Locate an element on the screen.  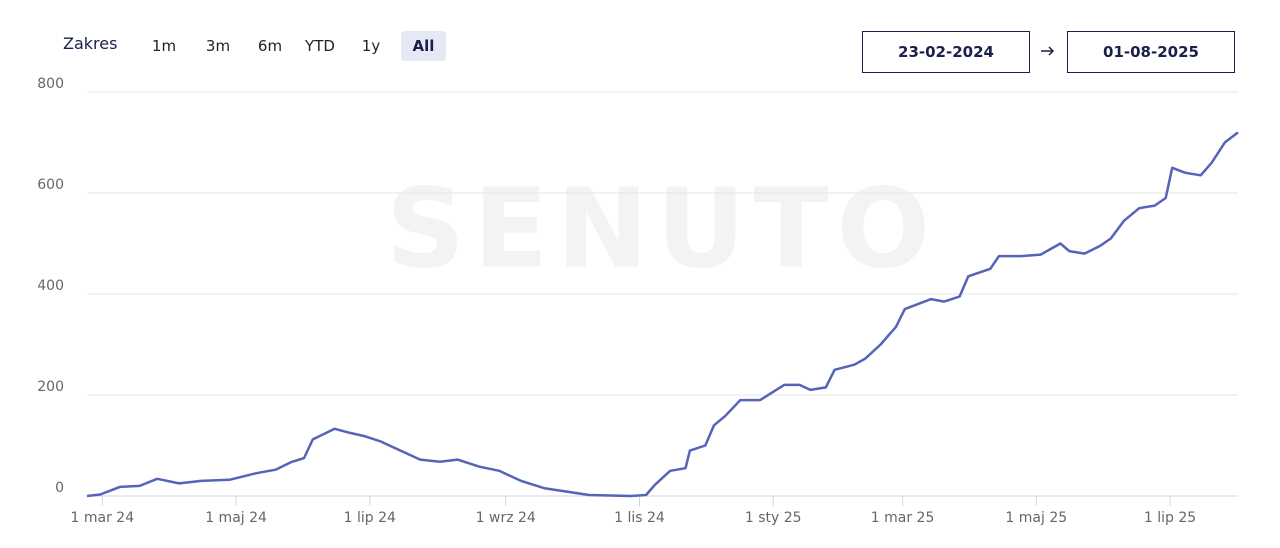
y-tick-label: 200 is located at coordinates (50, 387).